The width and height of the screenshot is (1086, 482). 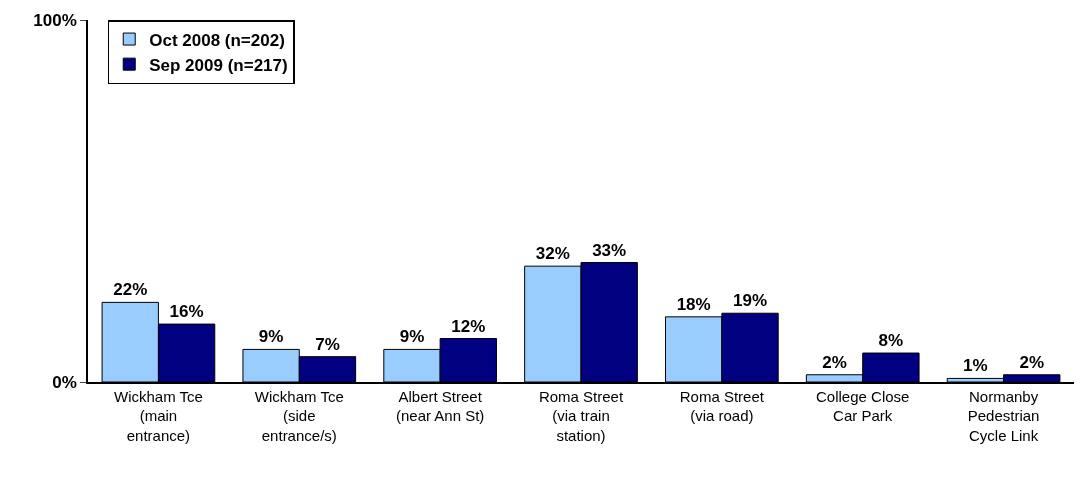 What do you see at coordinates (581, 415) in the screenshot?
I see `x-tick-label: Roma Street (via train station)` at bounding box center [581, 415].